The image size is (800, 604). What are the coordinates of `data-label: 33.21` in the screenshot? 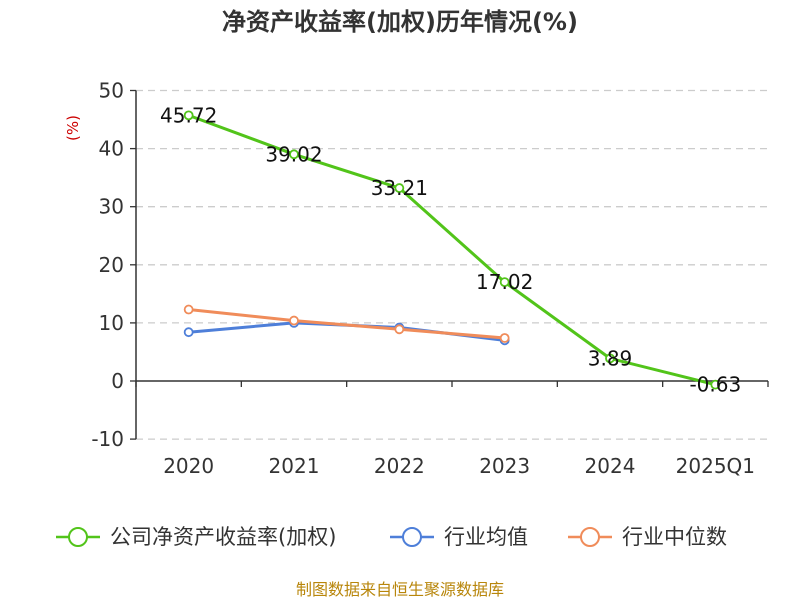 It's located at (399, 188).